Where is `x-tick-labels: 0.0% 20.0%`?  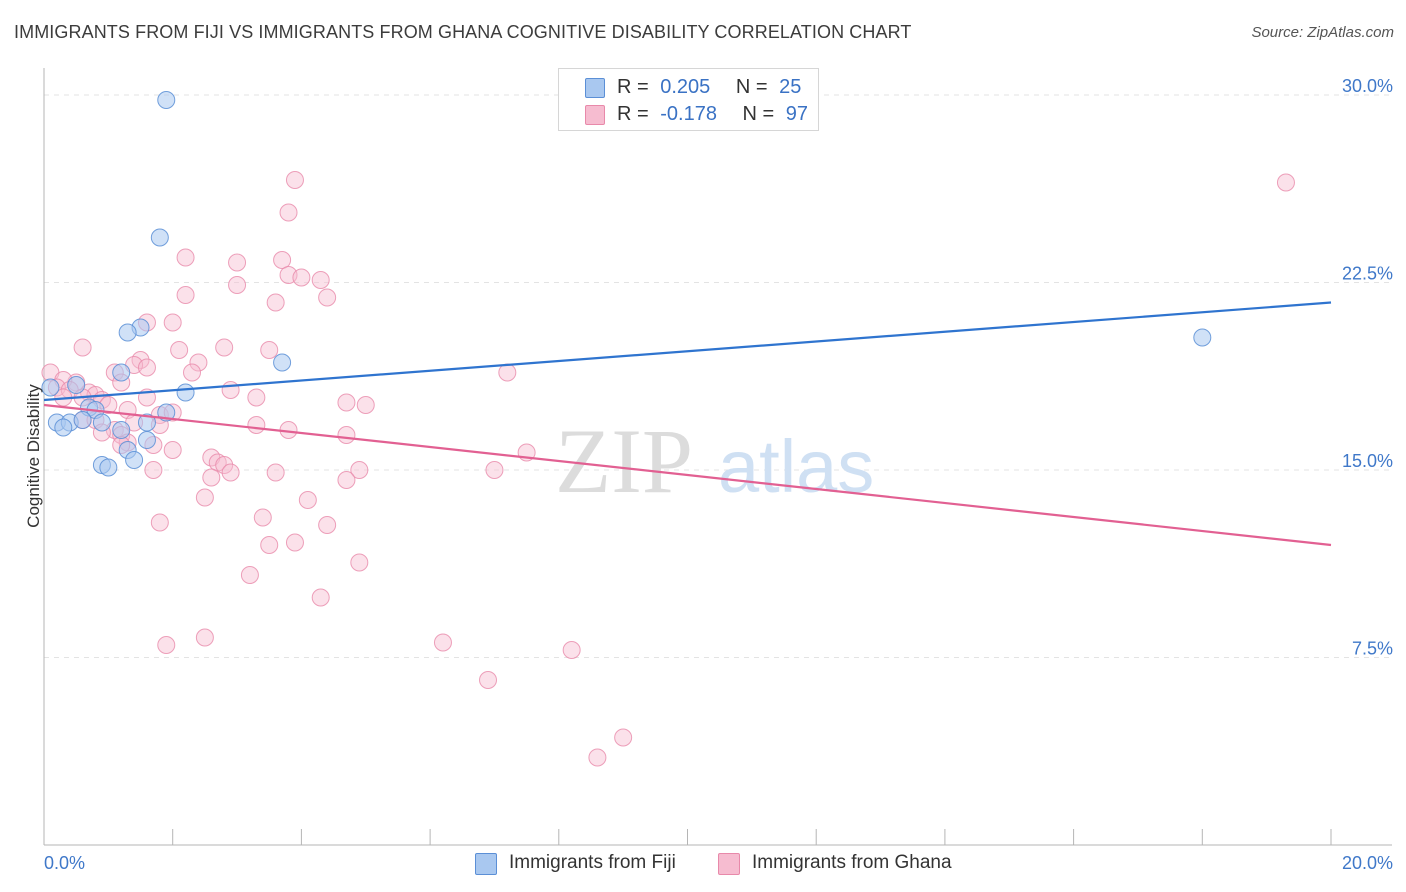 x-tick-labels: 0.0% 20.0% is located at coordinates (718, 863).